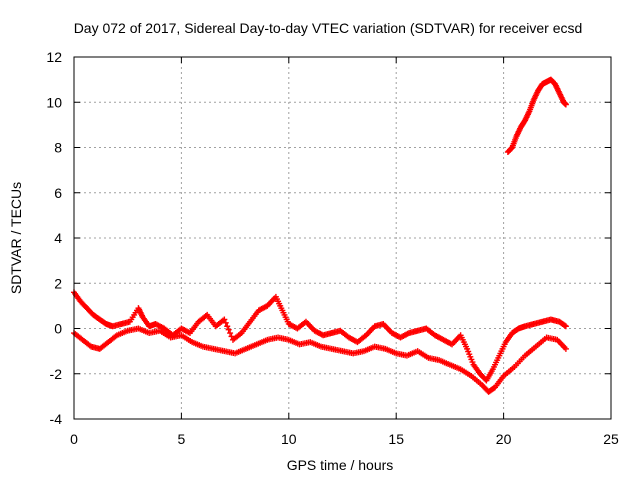 Image resolution: width=640 pixels, height=480 pixels. I want to click on y-tick-label: 12, so click(54, 57).